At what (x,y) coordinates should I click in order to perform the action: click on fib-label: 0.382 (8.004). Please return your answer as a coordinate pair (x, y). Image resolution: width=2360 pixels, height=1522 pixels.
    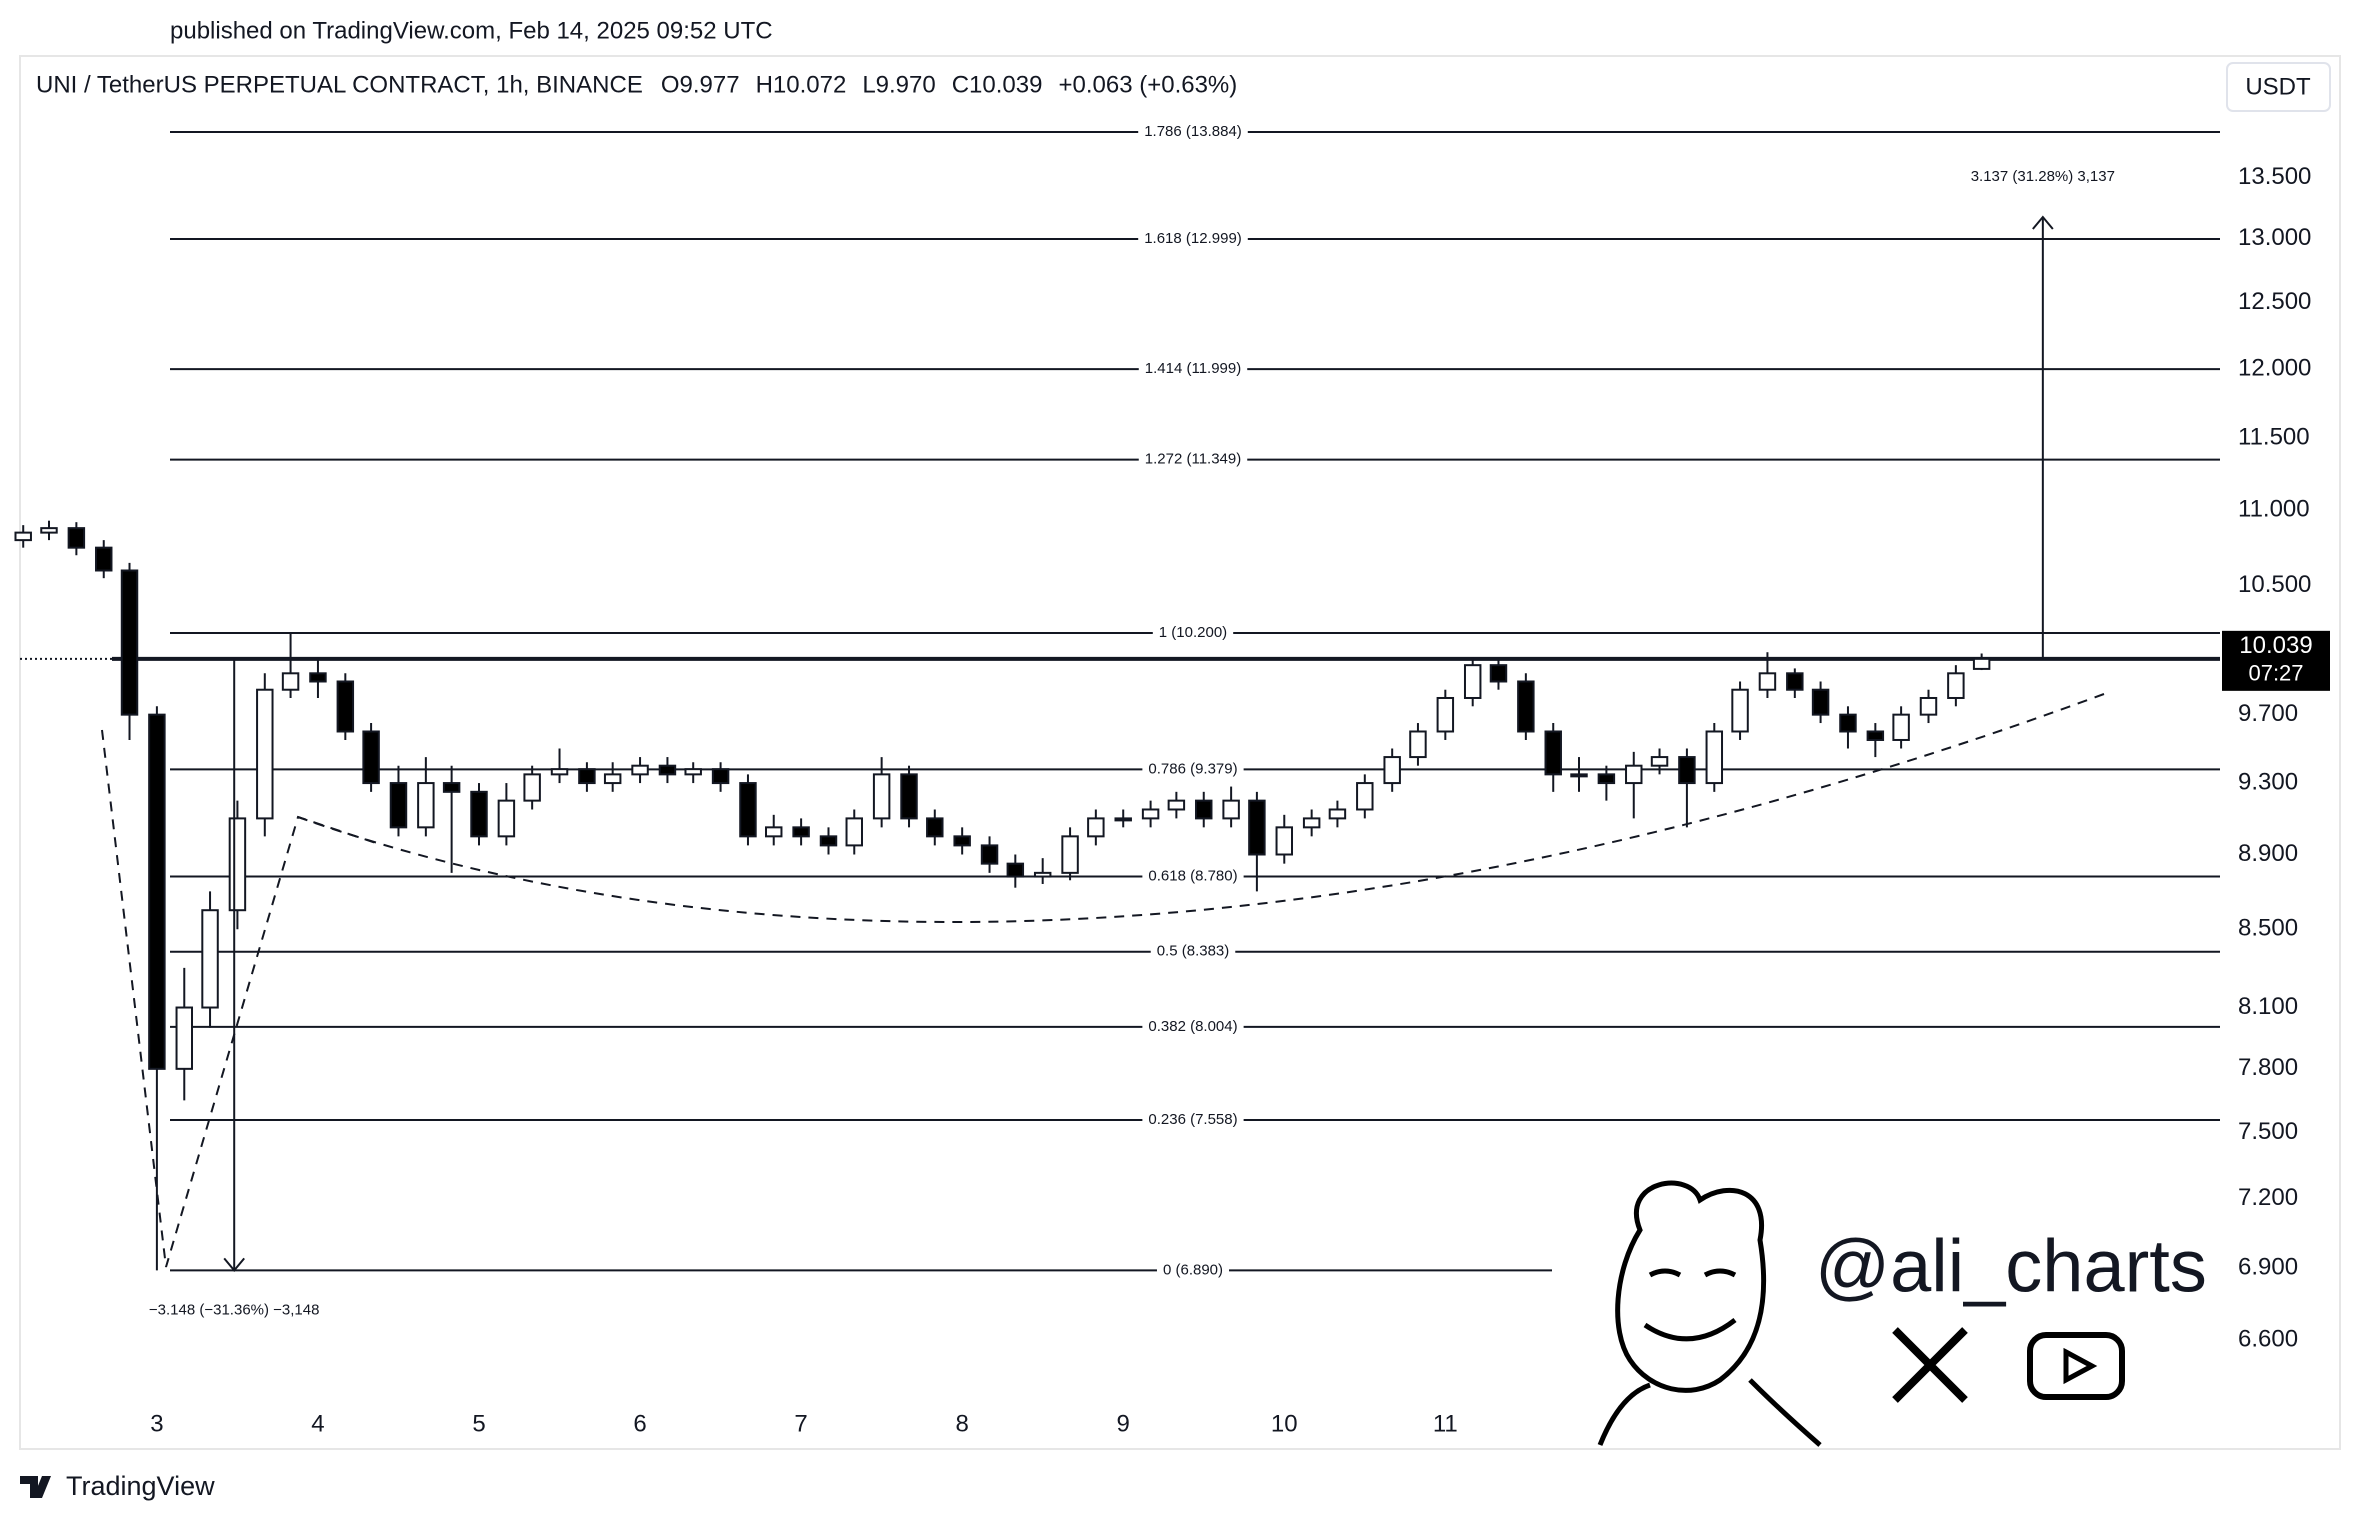
    Looking at the image, I should click on (1192, 1026).